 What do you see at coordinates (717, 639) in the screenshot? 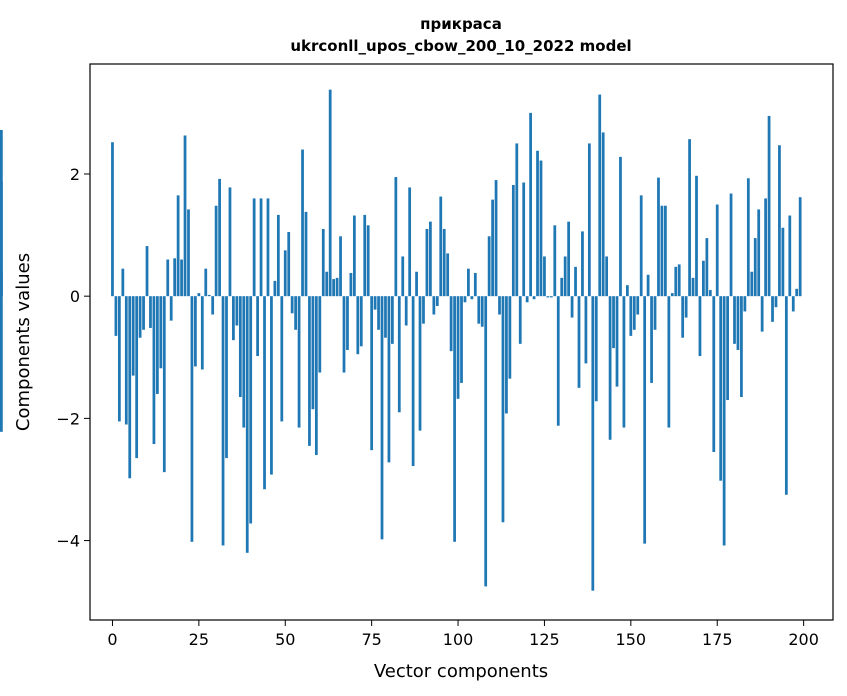
I see `x-tick-label: 175` at bounding box center [717, 639].